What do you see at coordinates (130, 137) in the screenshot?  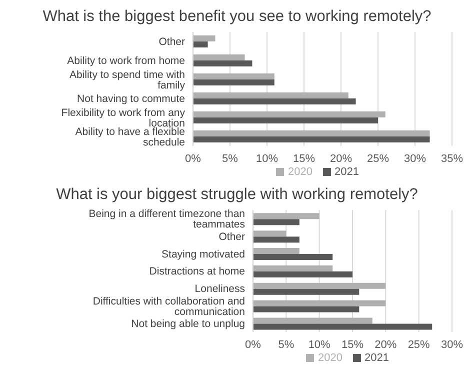 I see `y-tick-label: Ability to have a flexible schedule` at bounding box center [130, 137].